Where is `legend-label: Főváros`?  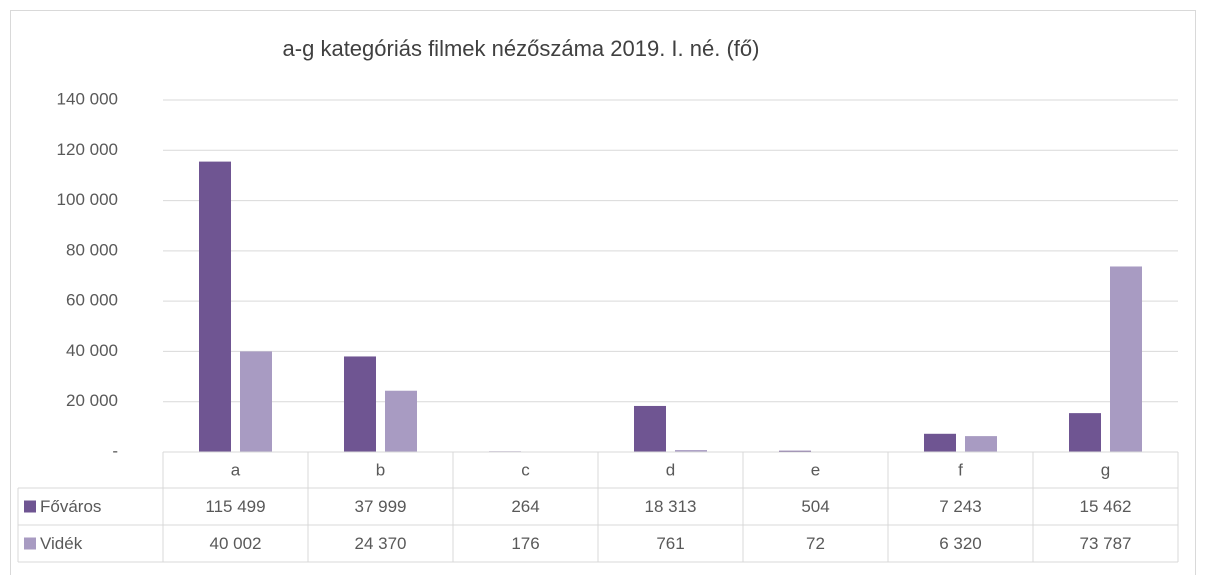 legend-label: Főváros is located at coordinates (70, 506).